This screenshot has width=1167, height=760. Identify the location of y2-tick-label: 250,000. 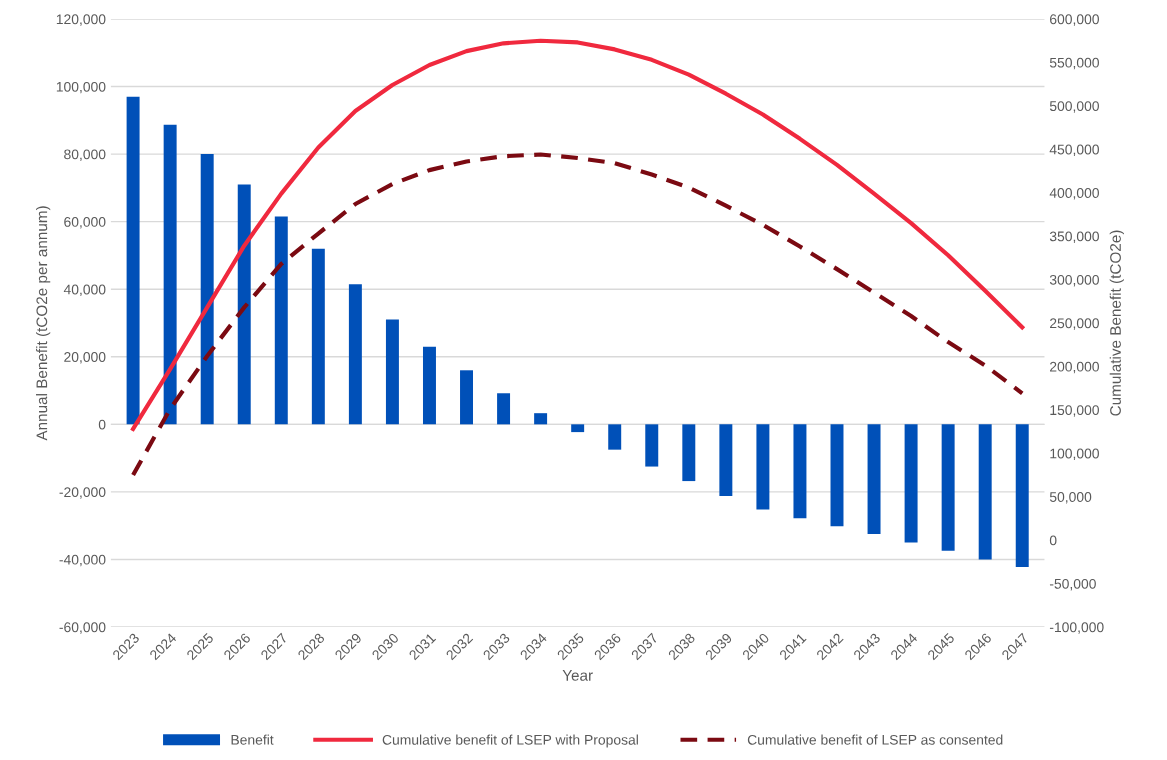
(1074, 324).